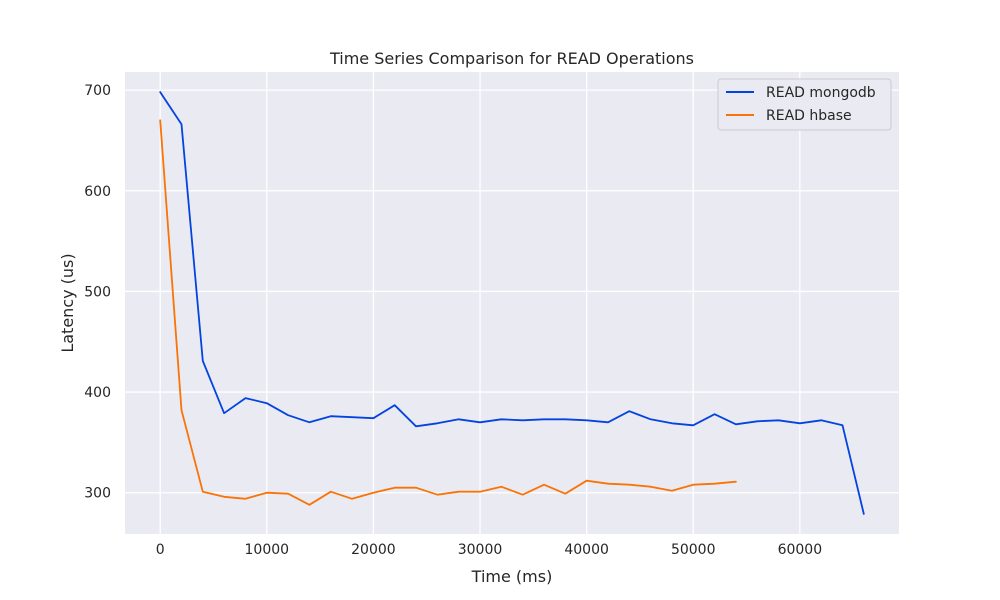 The width and height of the screenshot is (1000, 600). I want to click on x-tick-label: 50000, so click(693, 550).